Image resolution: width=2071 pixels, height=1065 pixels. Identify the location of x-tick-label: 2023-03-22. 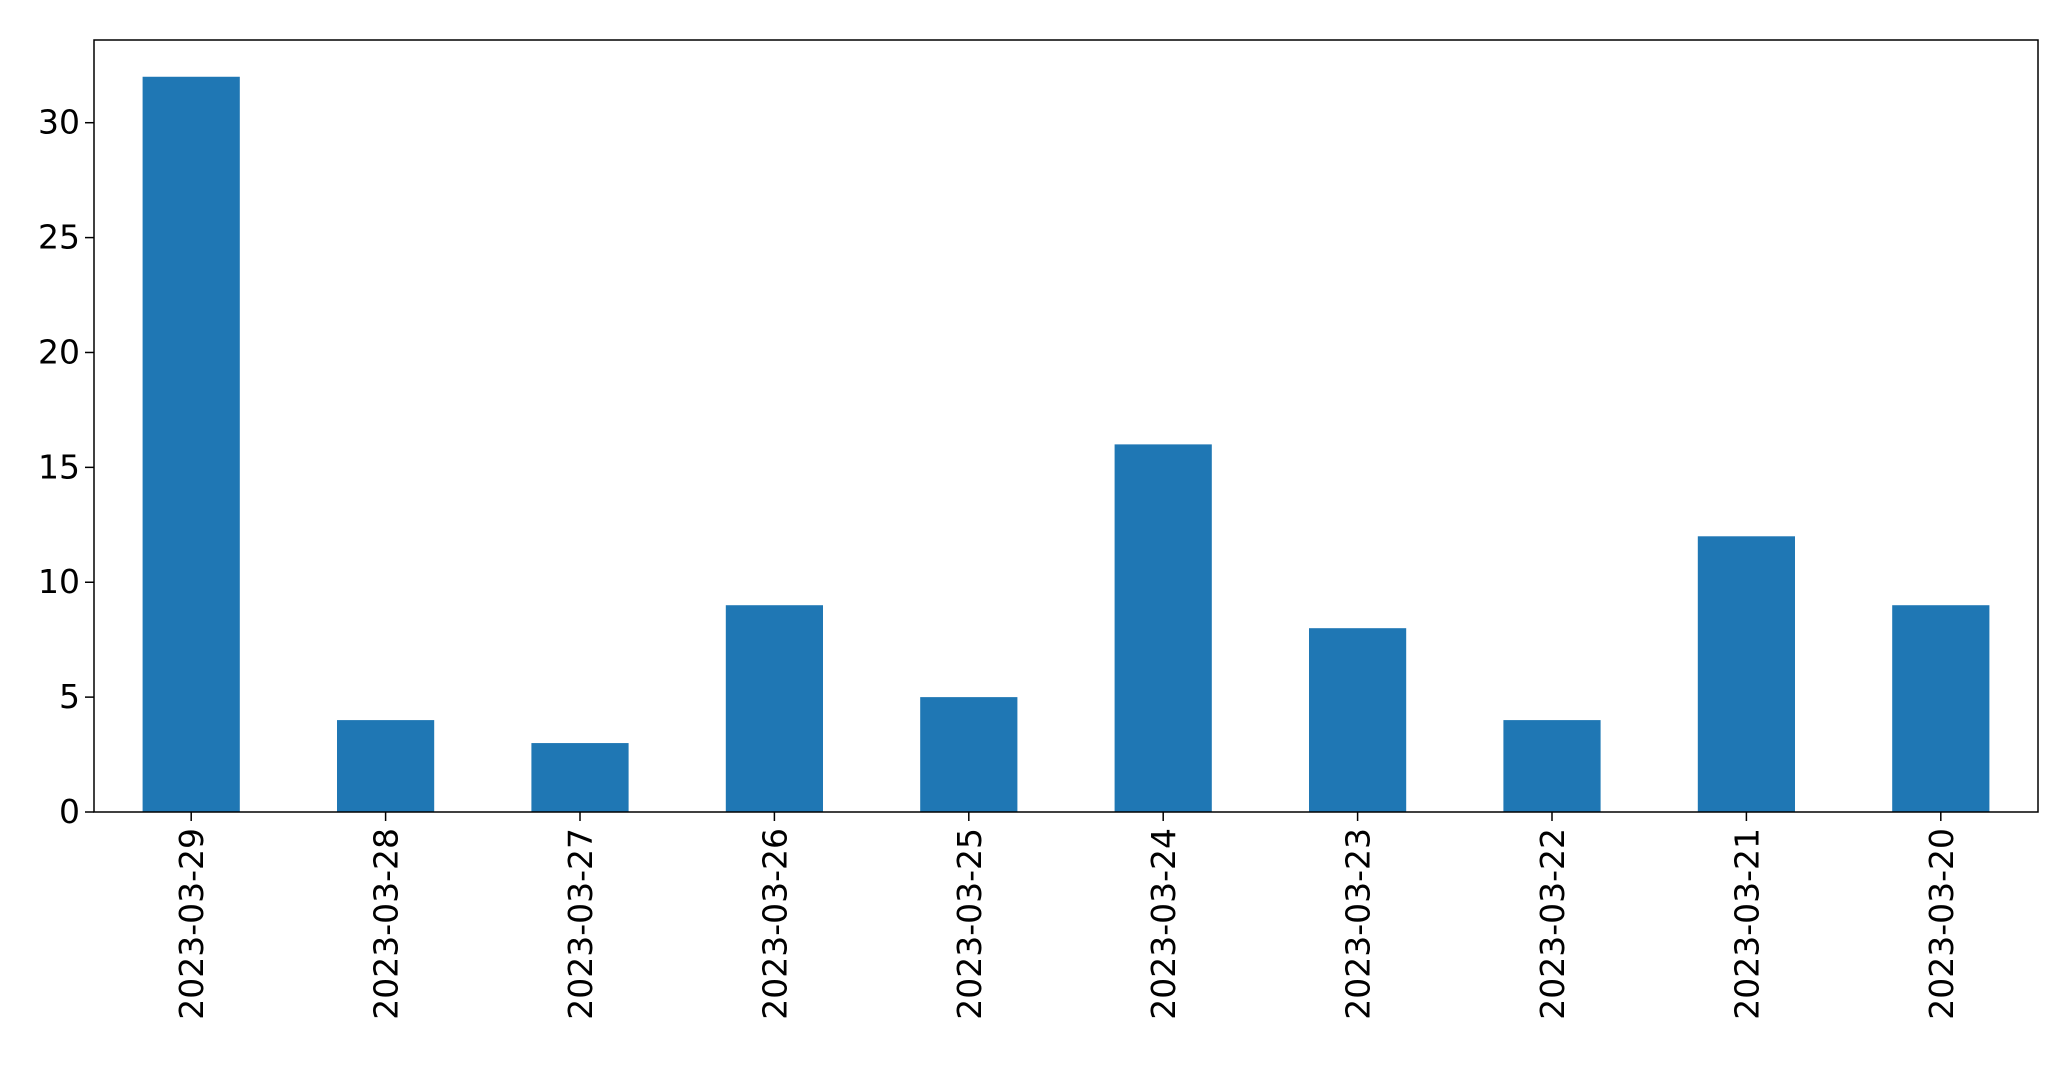
(1552, 924).